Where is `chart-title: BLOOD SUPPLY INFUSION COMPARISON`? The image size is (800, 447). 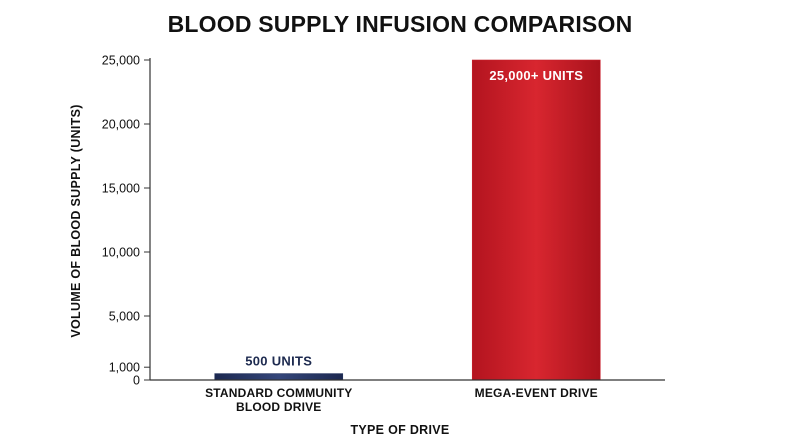 chart-title: BLOOD SUPPLY INFUSION COMPARISON is located at coordinates (400, 24).